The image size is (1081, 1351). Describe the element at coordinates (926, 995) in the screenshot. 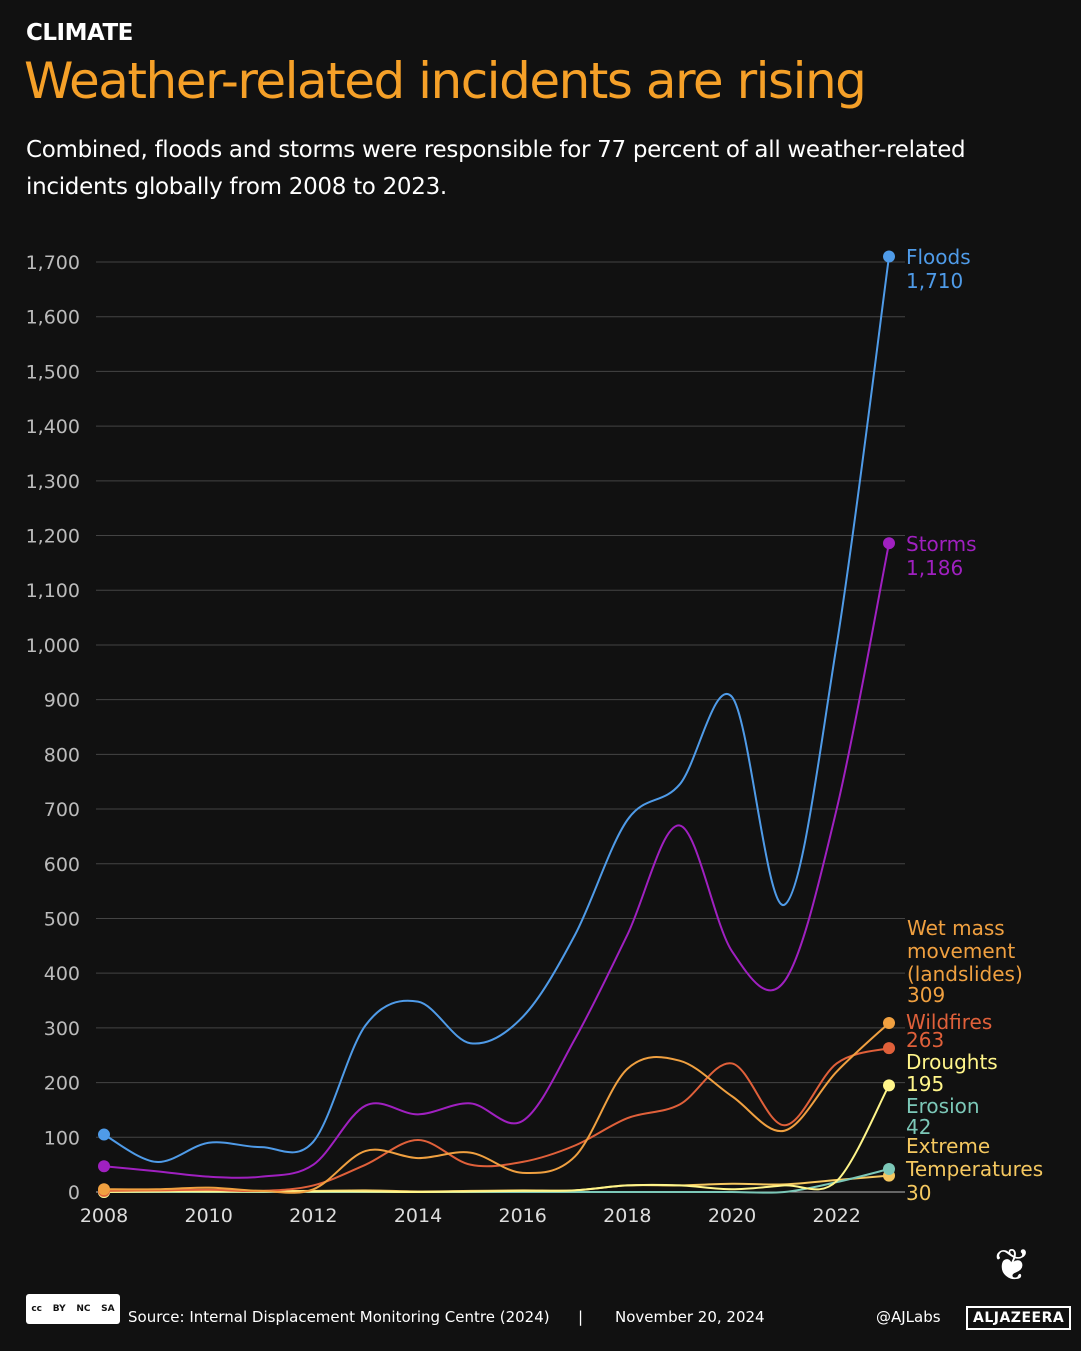

I see `series-end-value: 309` at that location.